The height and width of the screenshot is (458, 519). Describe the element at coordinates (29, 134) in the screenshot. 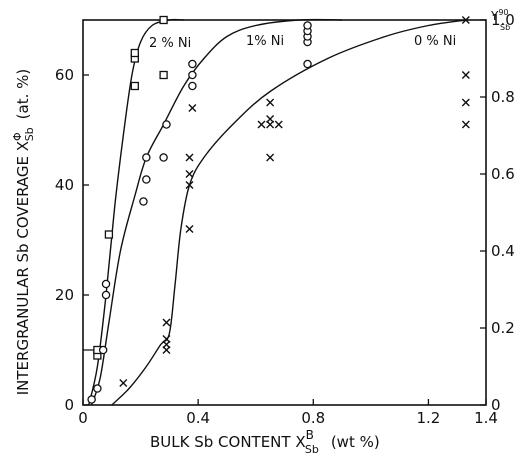

I see `y-axis-title-sub: Sb` at that location.